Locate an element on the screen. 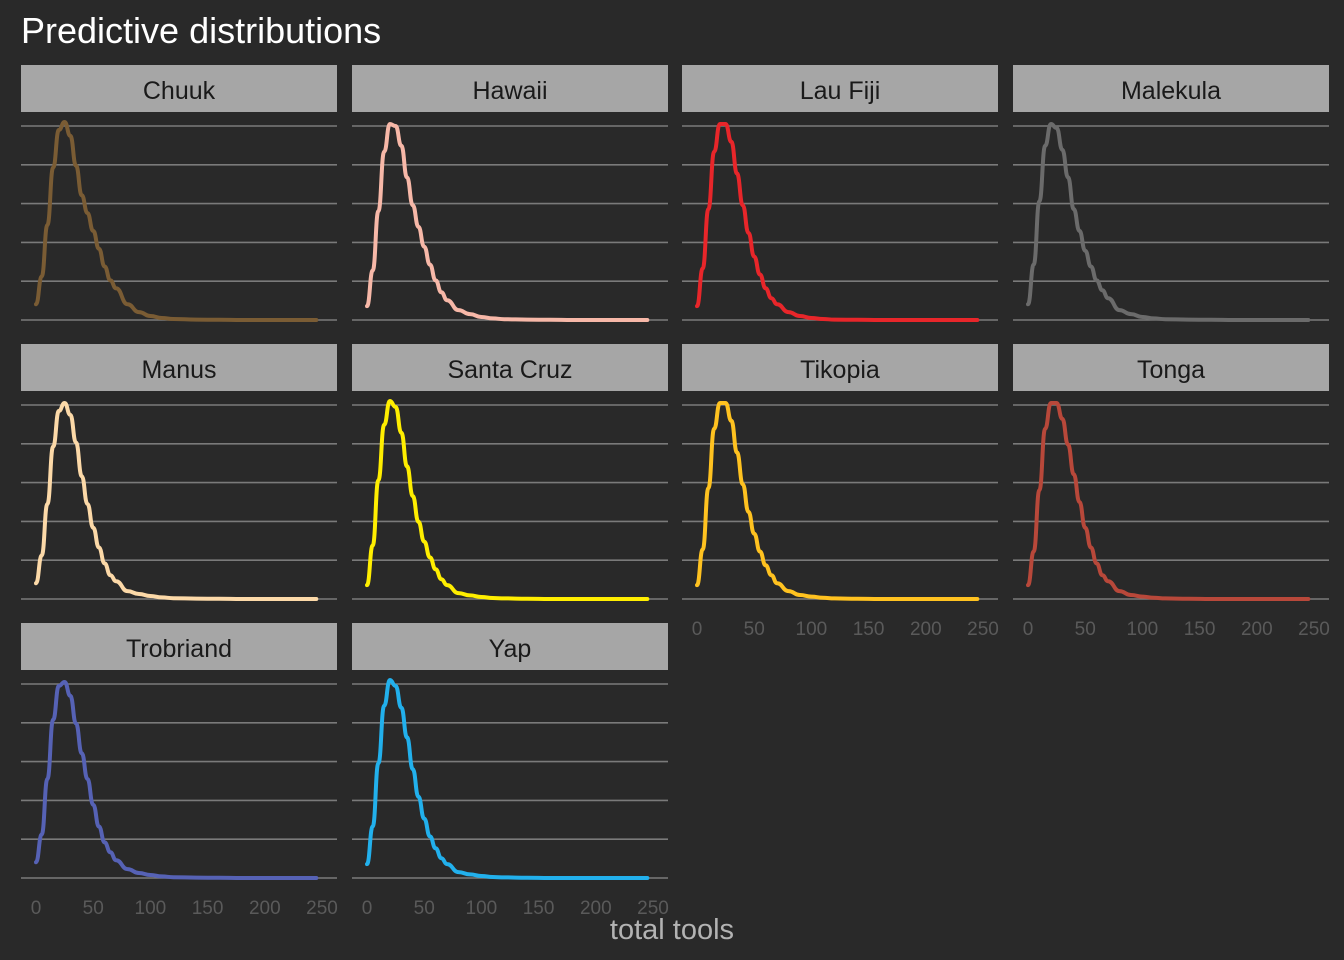 The width and height of the screenshot is (1344, 960). facet-label: Tikopia is located at coordinates (840, 370).